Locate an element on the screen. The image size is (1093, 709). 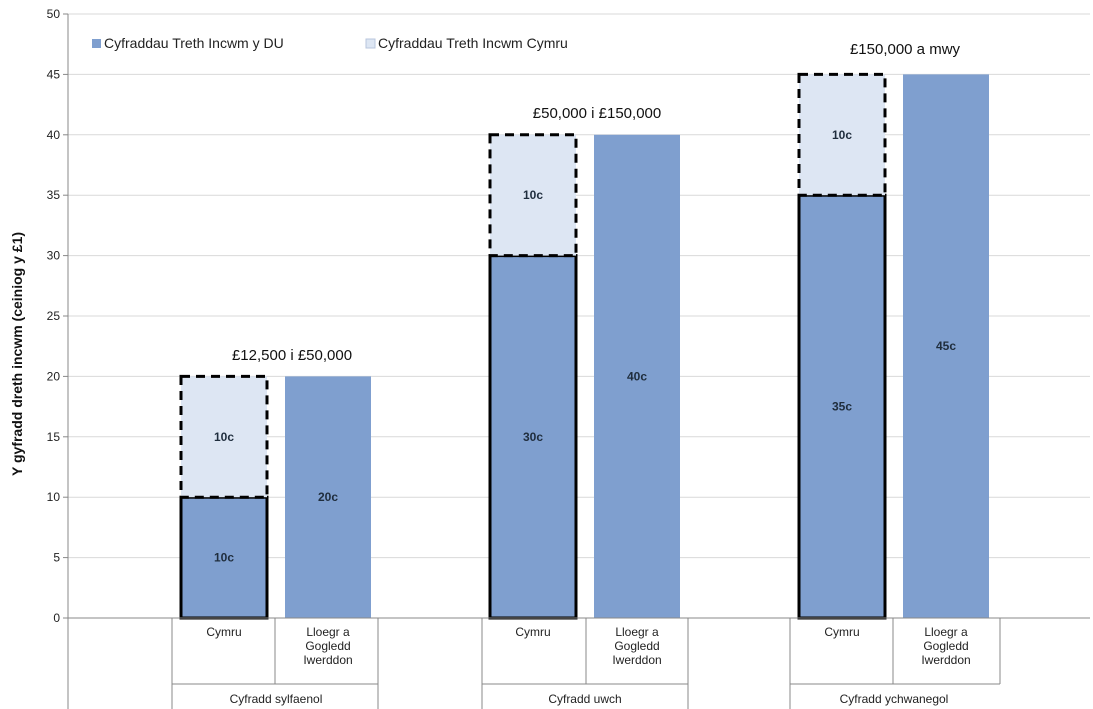
y-tick-label: 30 is located at coordinates (54, 256).